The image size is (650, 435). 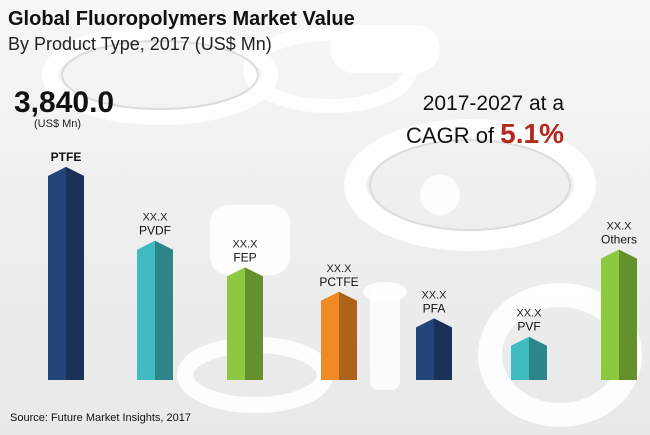 What do you see at coordinates (434, 308) in the screenshot?
I see `category-label-pfa: PFA` at bounding box center [434, 308].